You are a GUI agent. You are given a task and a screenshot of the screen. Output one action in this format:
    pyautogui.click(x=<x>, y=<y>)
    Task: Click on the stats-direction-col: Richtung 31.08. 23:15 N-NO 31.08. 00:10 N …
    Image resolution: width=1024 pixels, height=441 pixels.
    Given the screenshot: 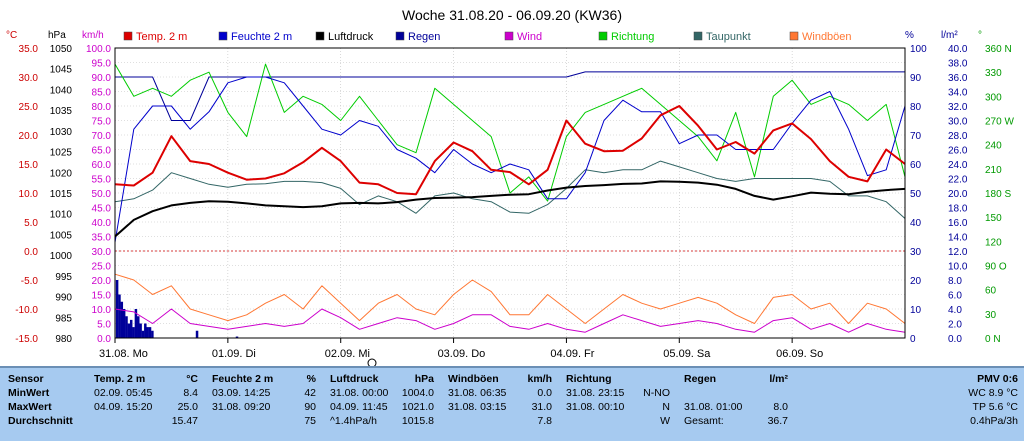 What is the action you would take?
    pyautogui.click(x=619, y=400)
    